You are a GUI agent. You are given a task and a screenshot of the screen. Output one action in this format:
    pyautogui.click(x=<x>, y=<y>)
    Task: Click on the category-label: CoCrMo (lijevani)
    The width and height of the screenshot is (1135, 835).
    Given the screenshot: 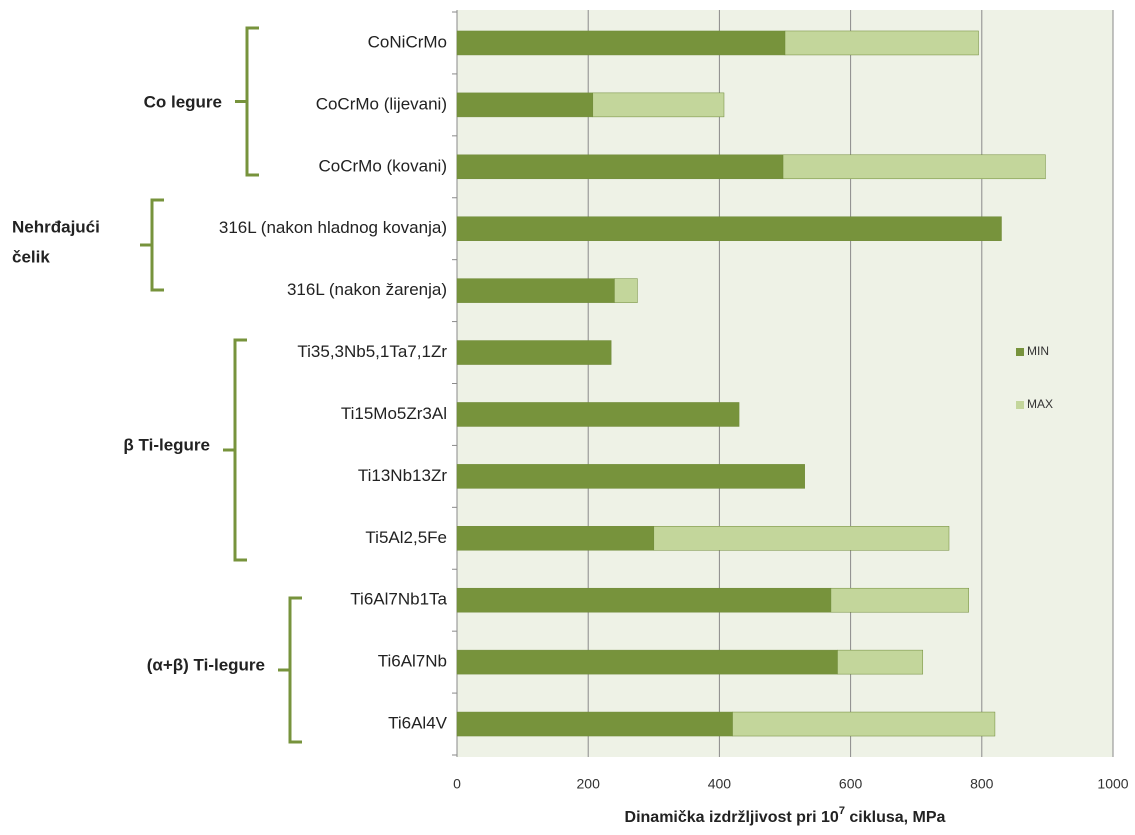 What is the action you would take?
    pyautogui.click(x=381, y=103)
    